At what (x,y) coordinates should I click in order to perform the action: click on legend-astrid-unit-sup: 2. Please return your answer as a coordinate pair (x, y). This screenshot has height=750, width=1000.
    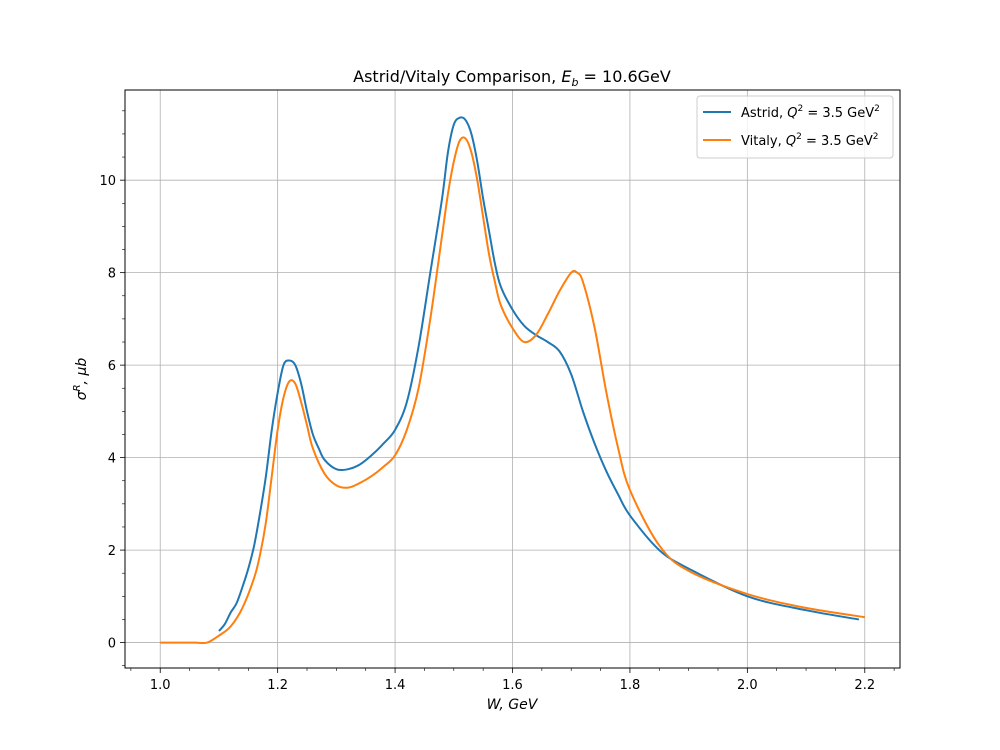
    Looking at the image, I should click on (877, 109).